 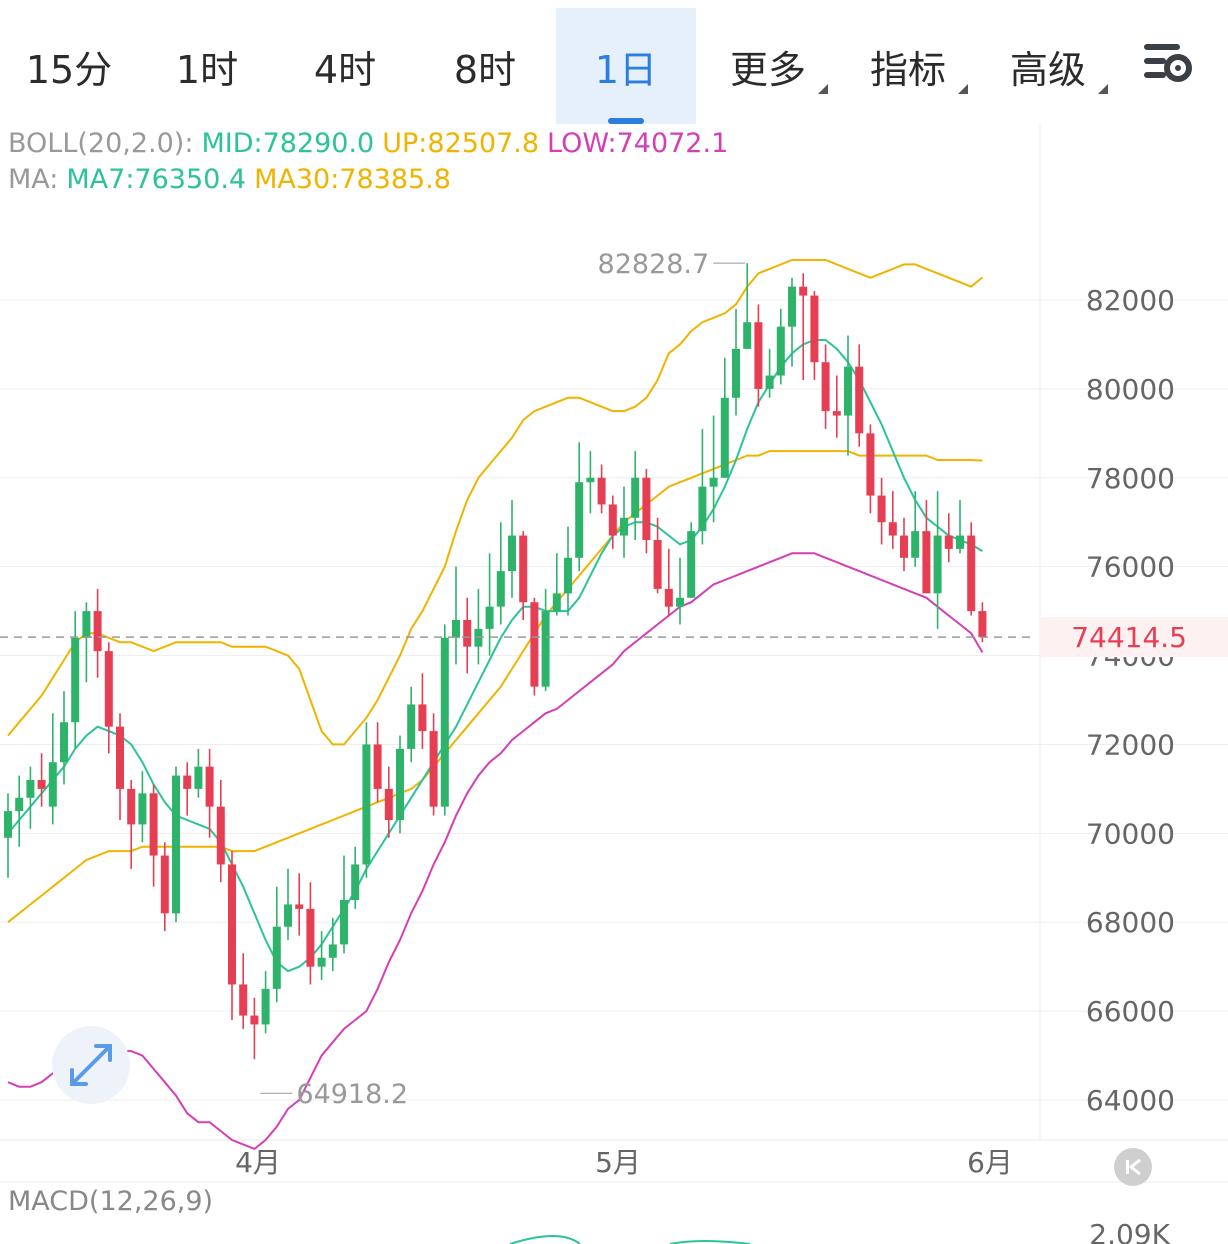 What do you see at coordinates (352, 1094) in the screenshot?
I see `low-annotation: 64918.2` at bounding box center [352, 1094].